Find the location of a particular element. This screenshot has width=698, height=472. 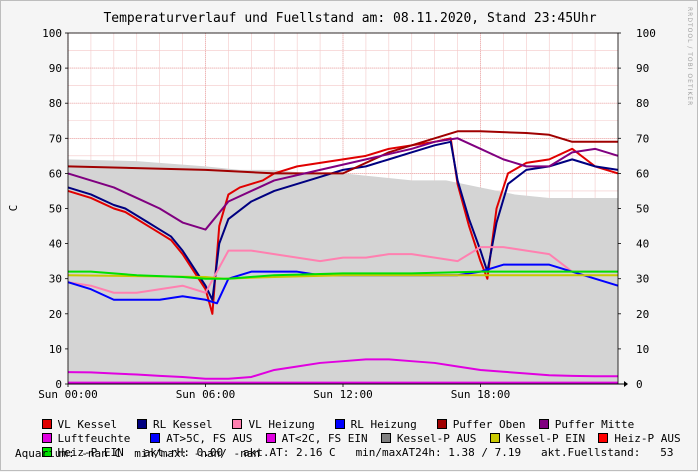

y-tick-label-right: 10 is located at coordinates (642, 349).